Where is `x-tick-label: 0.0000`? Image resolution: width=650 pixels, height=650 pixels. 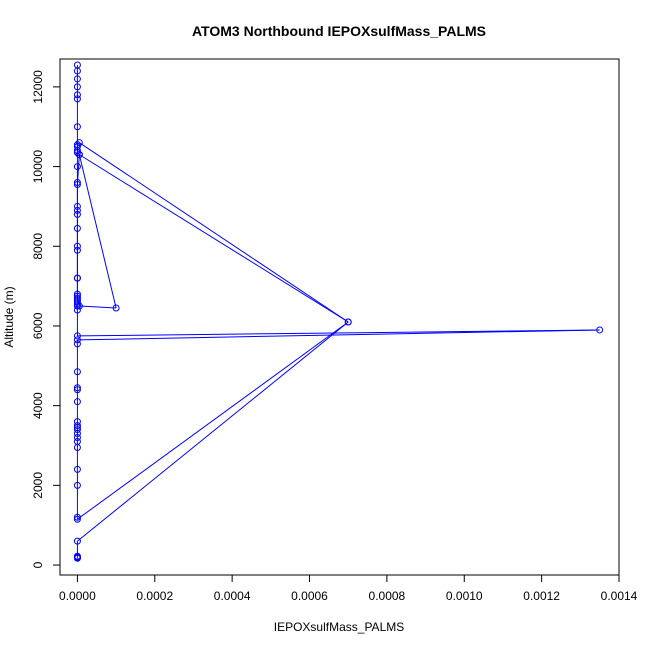 x-tick-label: 0.0000 is located at coordinates (77, 596).